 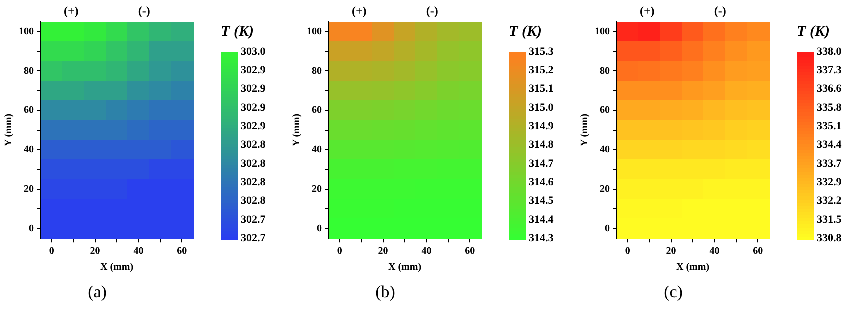 What do you see at coordinates (829, 108) in the screenshot?
I see `color-bar-label: 335.8` at bounding box center [829, 108].